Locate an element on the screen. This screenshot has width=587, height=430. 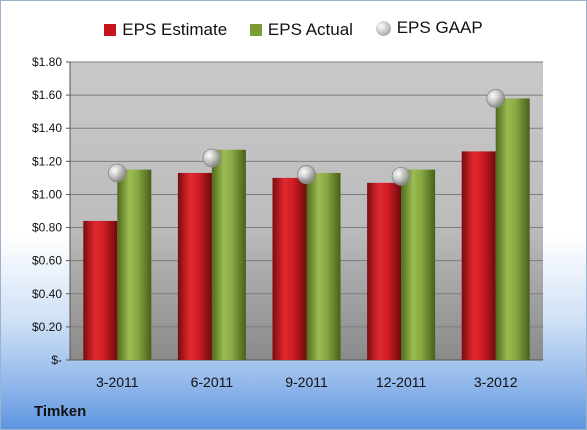
legend-swatch-gaap is located at coordinates (383, 28).